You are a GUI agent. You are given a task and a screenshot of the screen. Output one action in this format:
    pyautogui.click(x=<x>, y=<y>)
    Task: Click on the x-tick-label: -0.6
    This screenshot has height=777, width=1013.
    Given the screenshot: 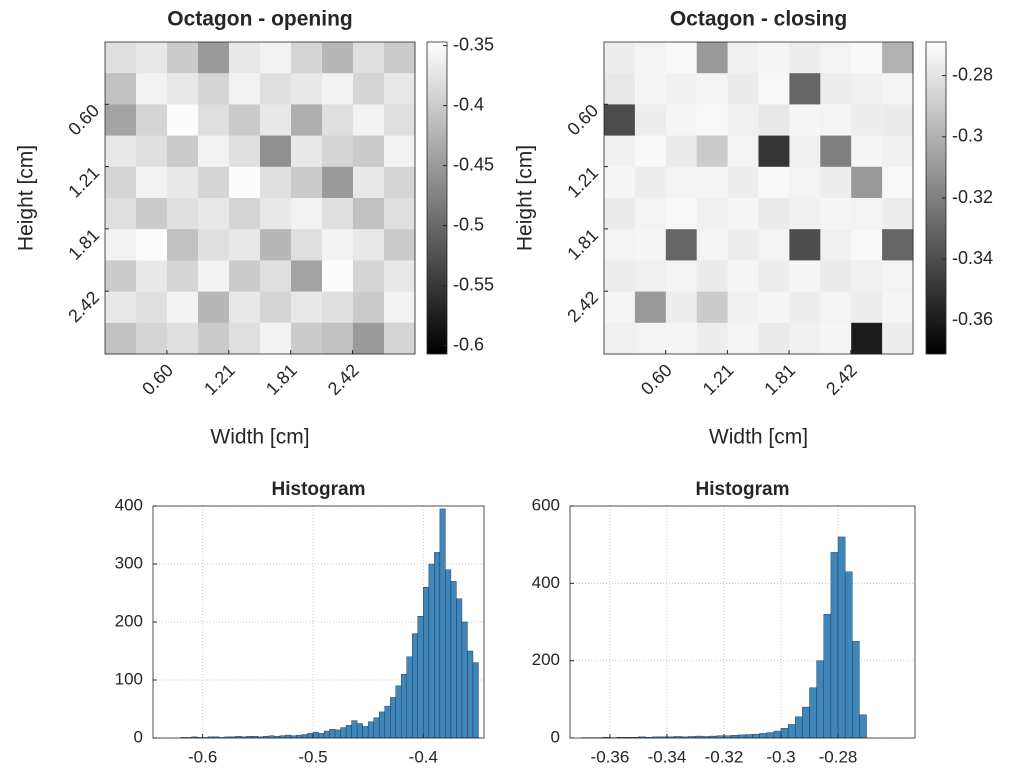 What is the action you would take?
    pyautogui.click(x=202, y=756)
    